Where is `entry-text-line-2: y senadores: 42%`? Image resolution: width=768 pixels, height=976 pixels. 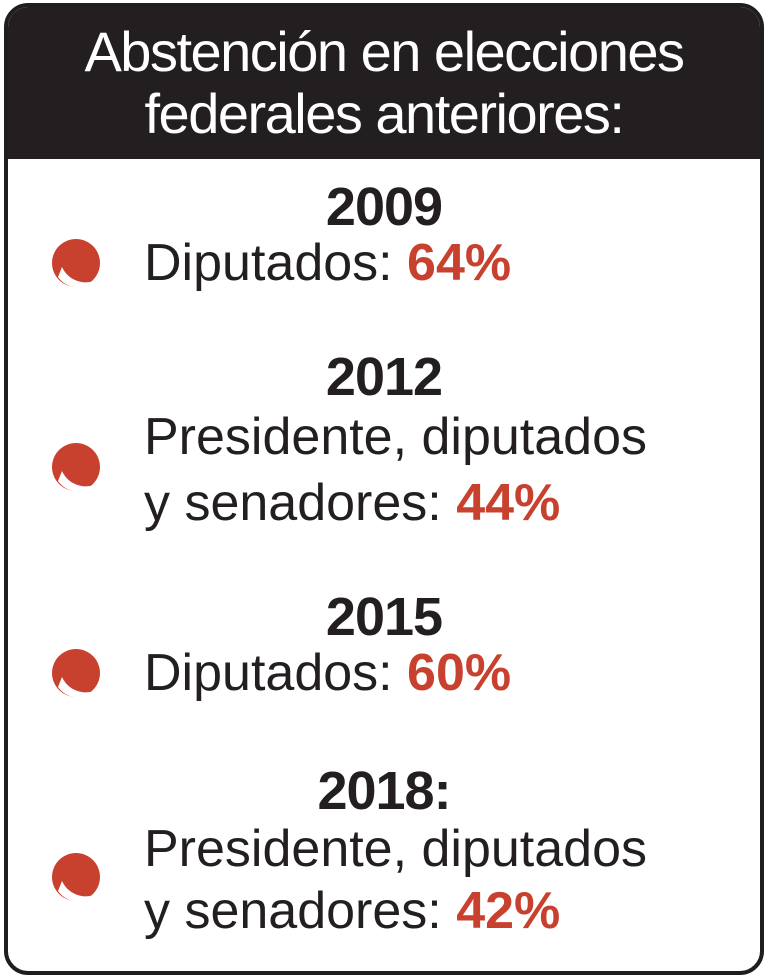 entry-text-line-2: y senadores: 42% is located at coordinates (352, 911).